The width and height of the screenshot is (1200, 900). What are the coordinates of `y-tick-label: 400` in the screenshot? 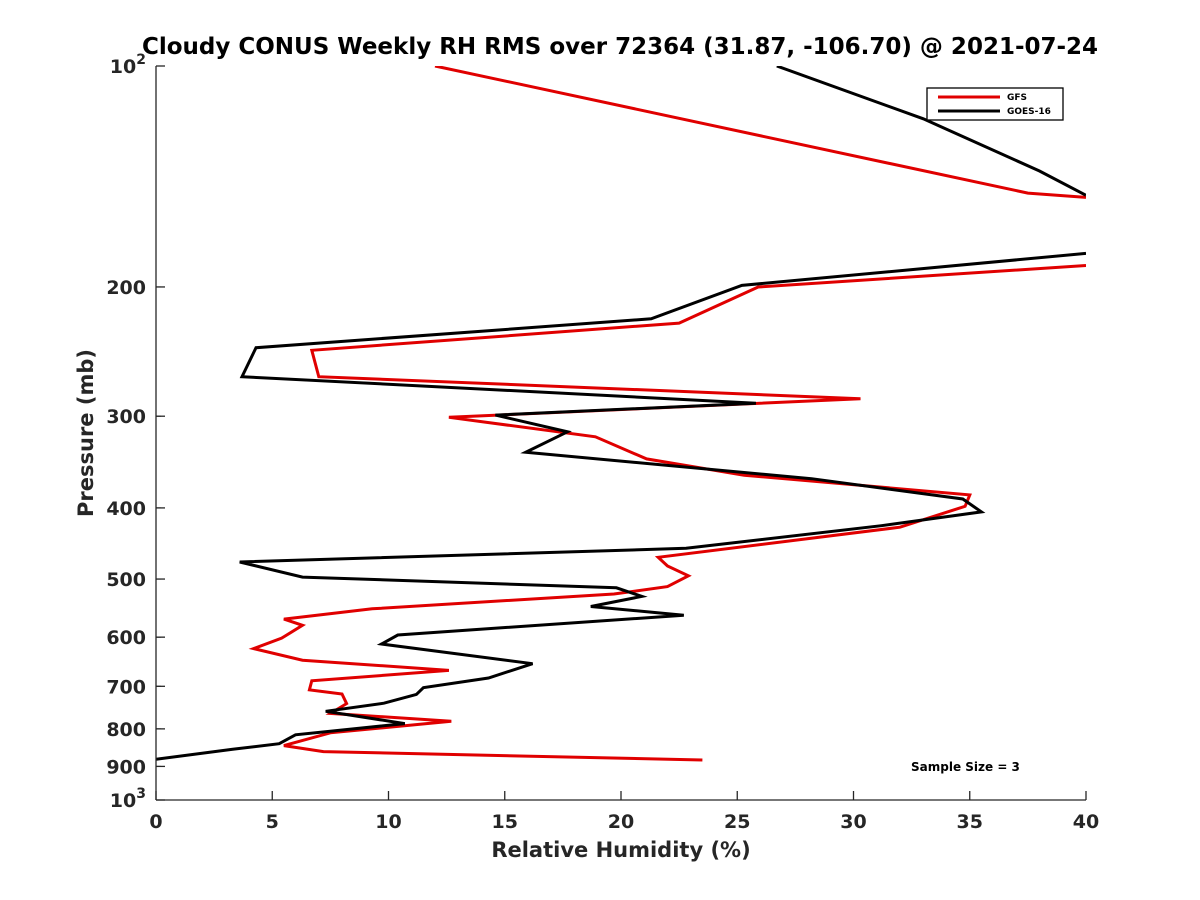 It's located at (126, 509).